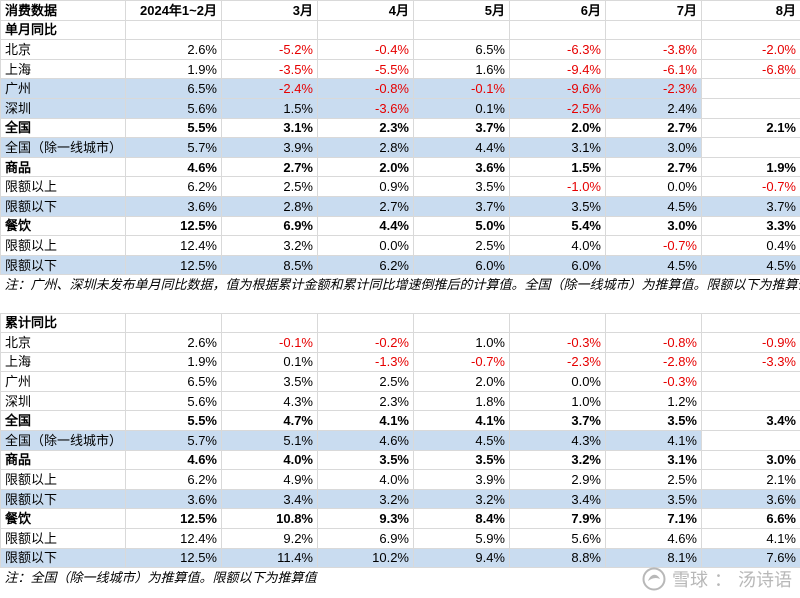 The height and width of the screenshot is (598, 800). I want to click on value-cell: 0.9%, so click(365, 186).